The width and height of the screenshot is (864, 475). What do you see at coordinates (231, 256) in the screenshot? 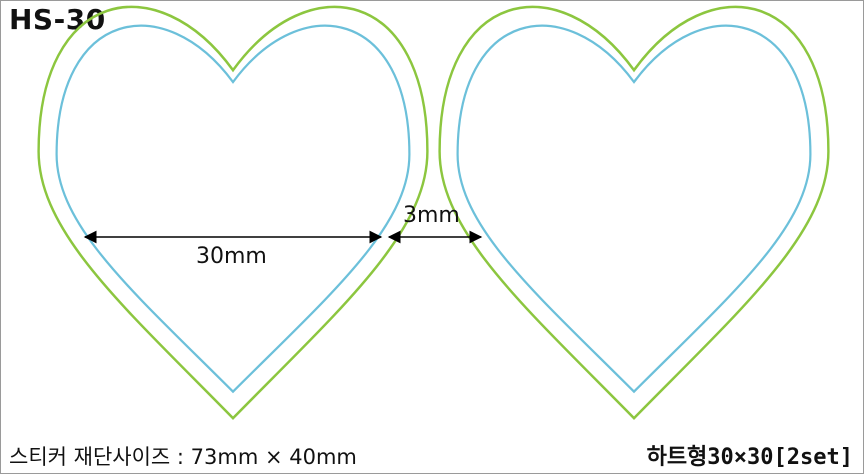
I see `width-dimension-label: 30mm` at bounding box center [231, 256].